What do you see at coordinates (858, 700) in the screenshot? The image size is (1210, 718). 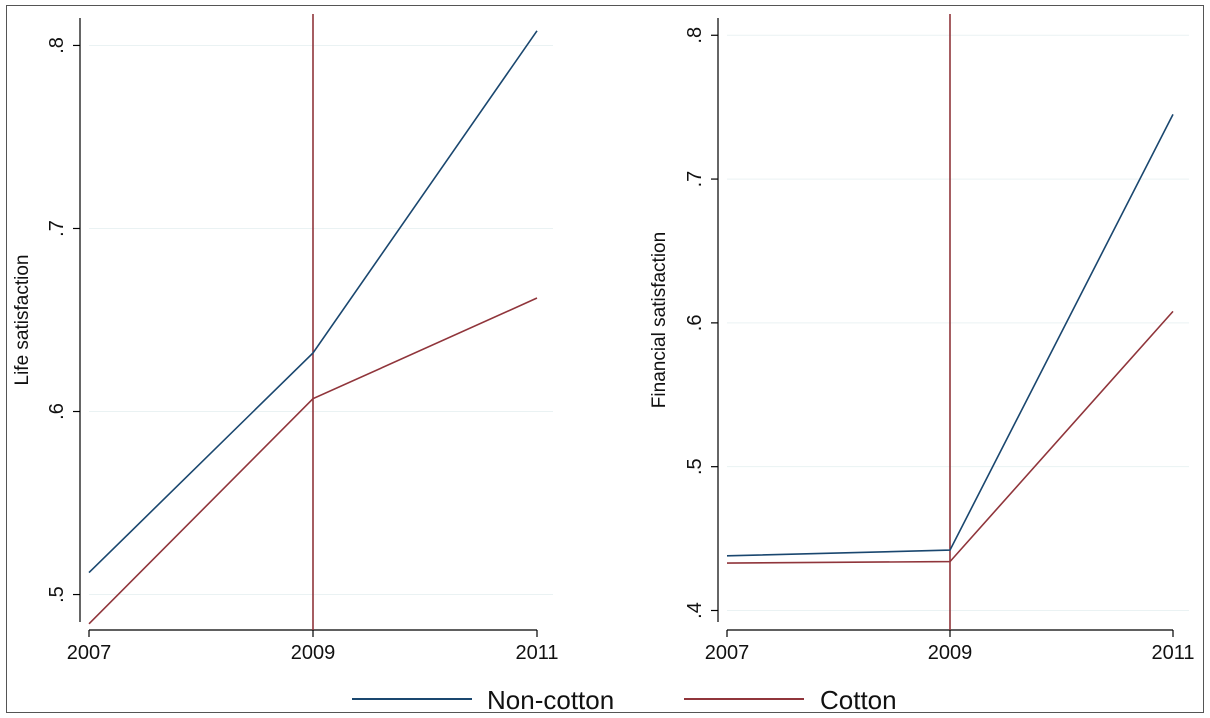 I see `legend-label-cotton: Cotton` at bounding box center [858, 700].